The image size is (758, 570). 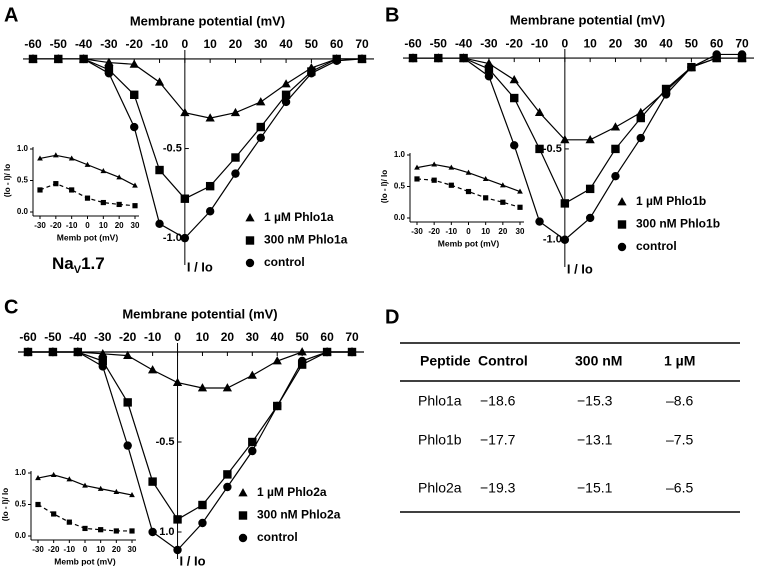 I want to click on x-tick-label: 40, so click(x=286, y=44).